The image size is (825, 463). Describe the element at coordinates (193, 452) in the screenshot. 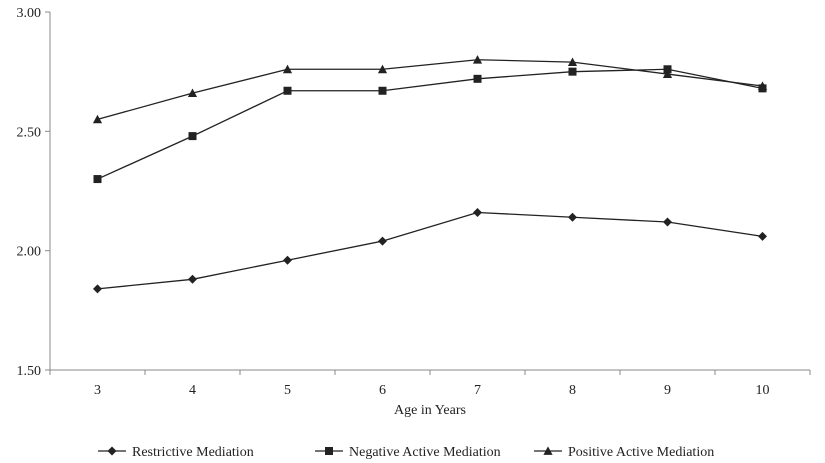

I see `legend-label: Restrictive Mediation` at that location.